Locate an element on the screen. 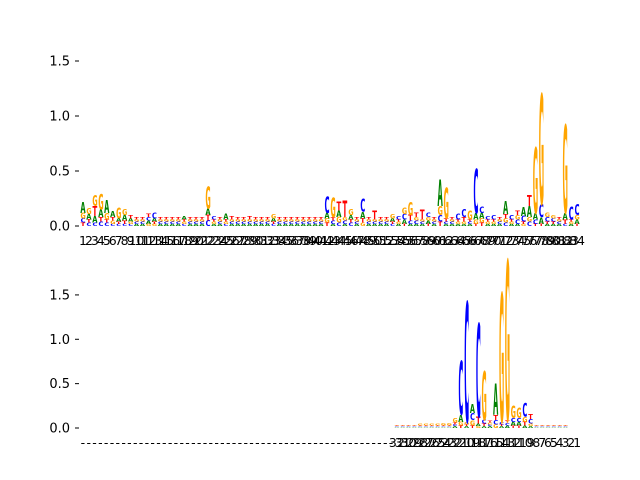 Image resolution: width=640 pixels, height=480 pixels. x-tick-label: 75 is located at coordinates (523, 240).